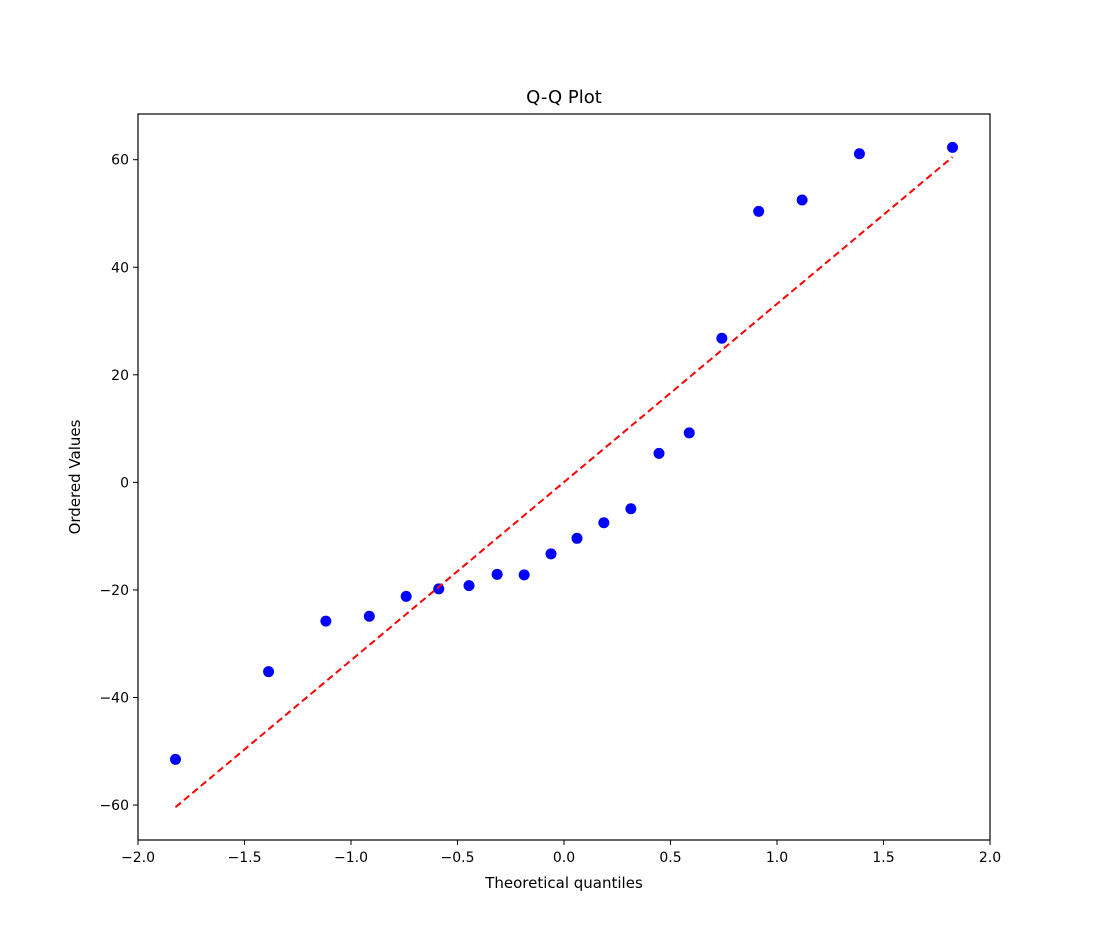 The width and height of the screenshot is (1100, 944). What do you see at coordinates (990, 858) in the screenshot?
I see `x-tick-label: 2.0` at bounding box center [990, 858].